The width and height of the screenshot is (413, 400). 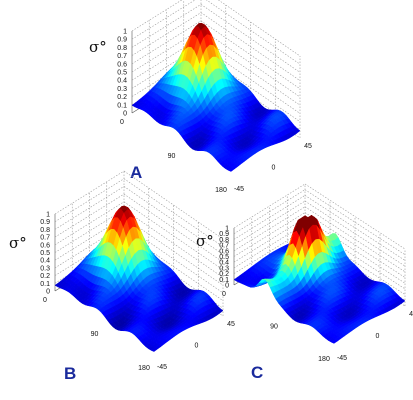 What do you see at coordinates (136, 172) in the screenshot?
I see `panel-label-a: A` at bounding box center [136, 172].